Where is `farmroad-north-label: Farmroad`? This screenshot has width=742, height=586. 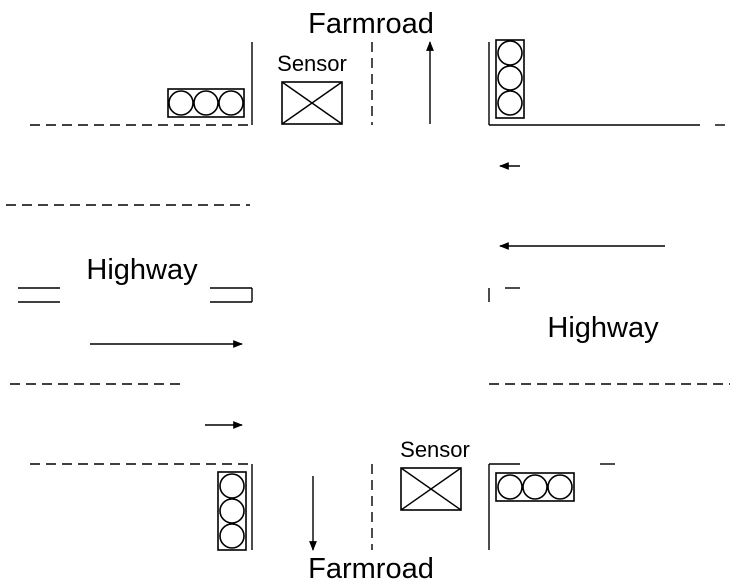
farmroad-north-label: Farmroad is located at coordinates (371, 24).